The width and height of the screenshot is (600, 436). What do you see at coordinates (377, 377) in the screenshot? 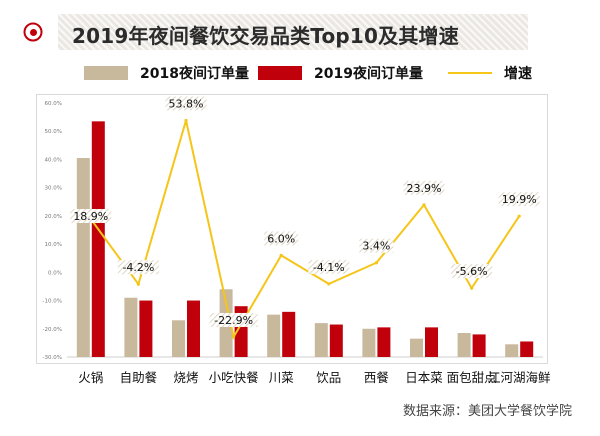
I see `x-tick-label: 西餐` at bounding box center [377, 377].